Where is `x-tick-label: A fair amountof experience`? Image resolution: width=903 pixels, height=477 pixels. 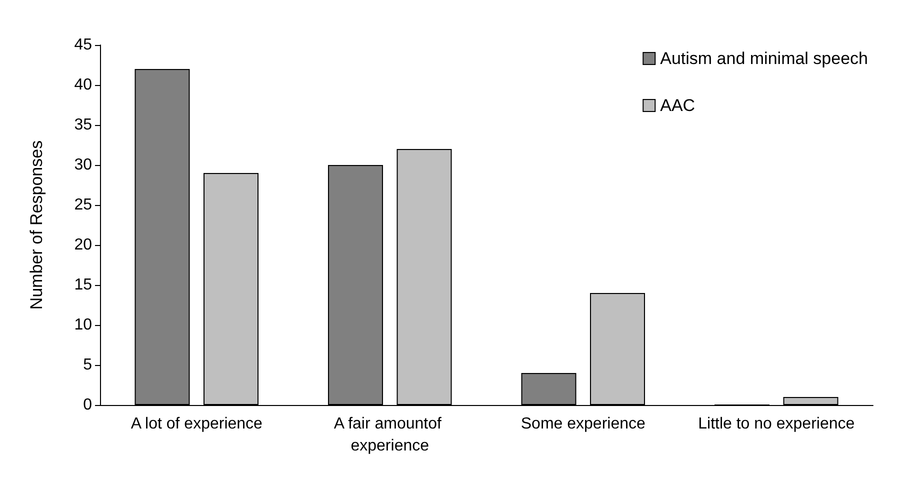 x-tick-label: A fair amountof experience is located at coordinates (390, 435).